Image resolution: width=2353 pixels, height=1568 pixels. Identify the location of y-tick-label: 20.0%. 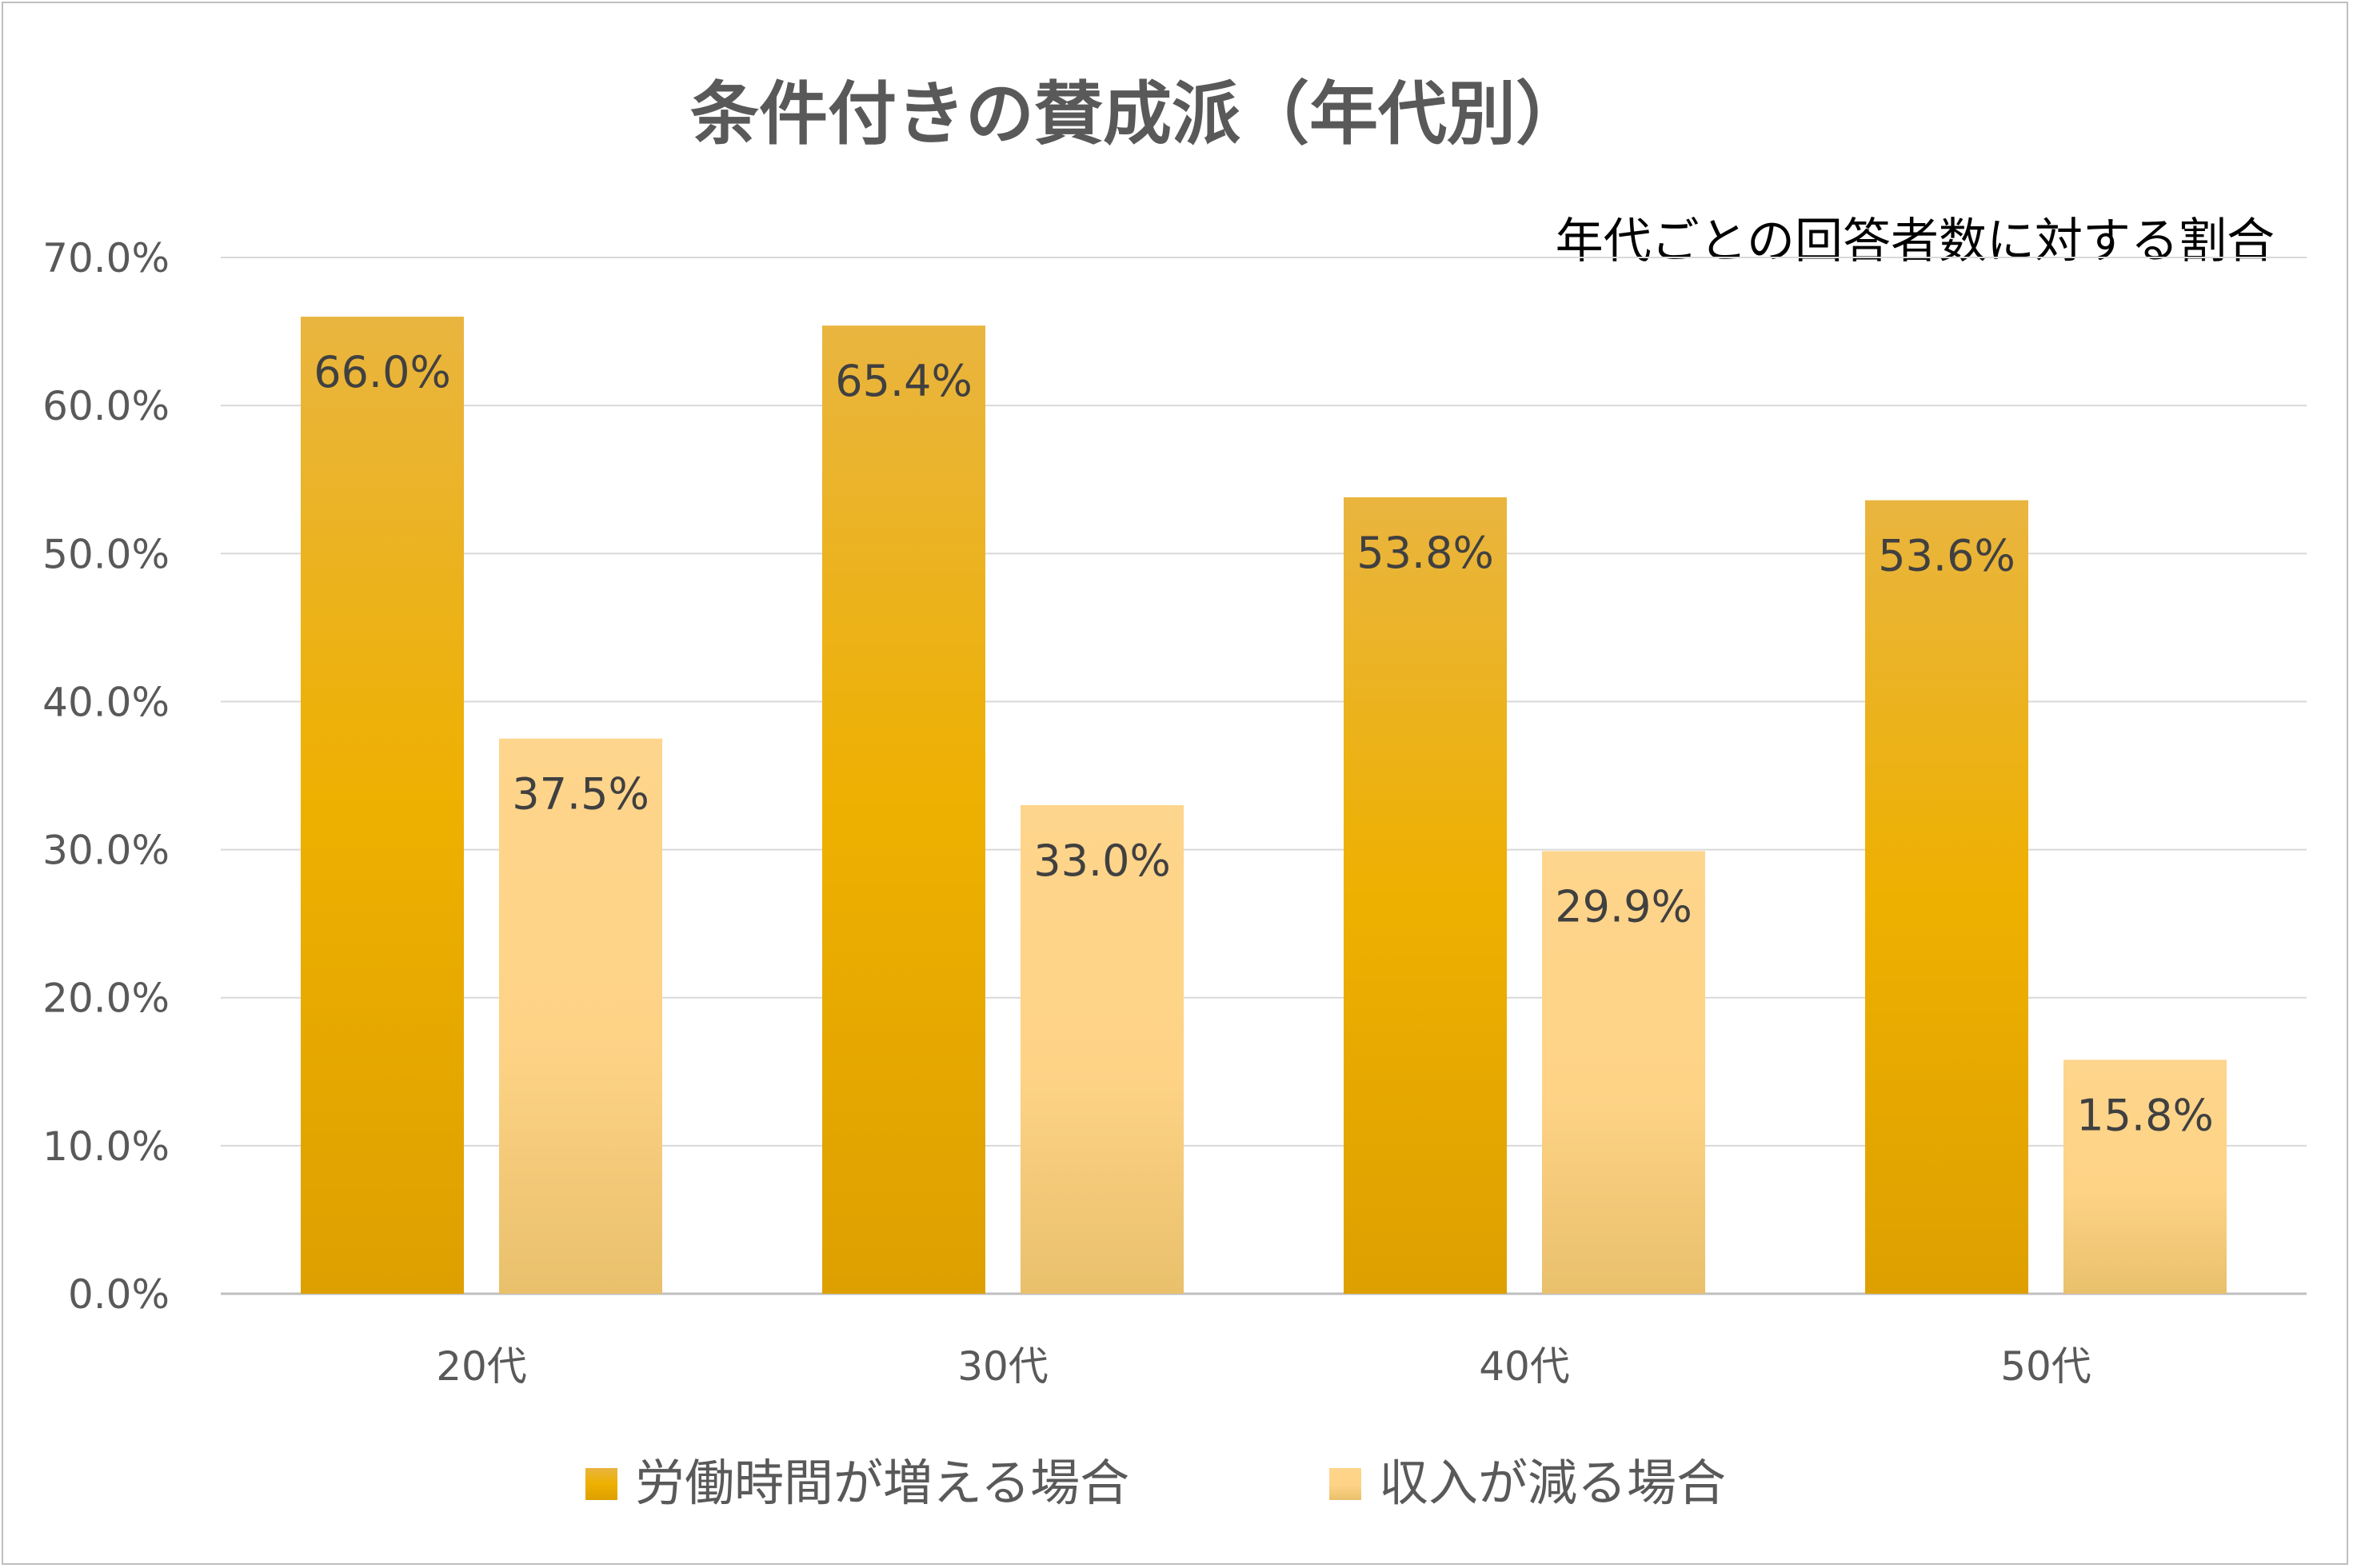
(106, 999).